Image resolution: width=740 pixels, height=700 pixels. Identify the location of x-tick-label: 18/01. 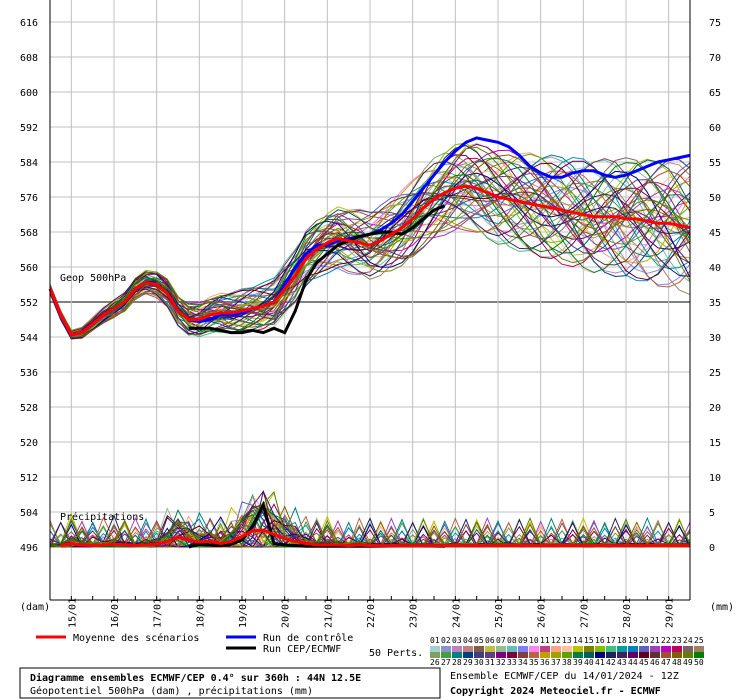
(200, 613).